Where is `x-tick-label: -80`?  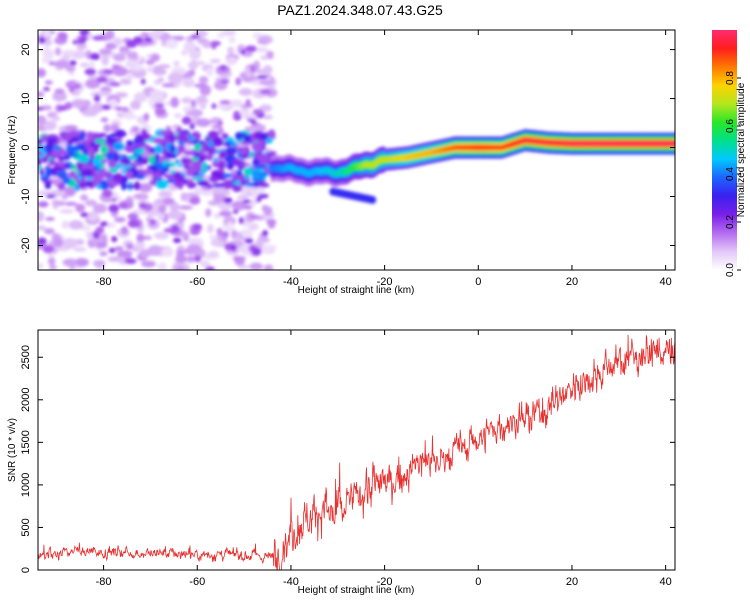 x-tick-label: -80 is located at coordinates (104, 282).